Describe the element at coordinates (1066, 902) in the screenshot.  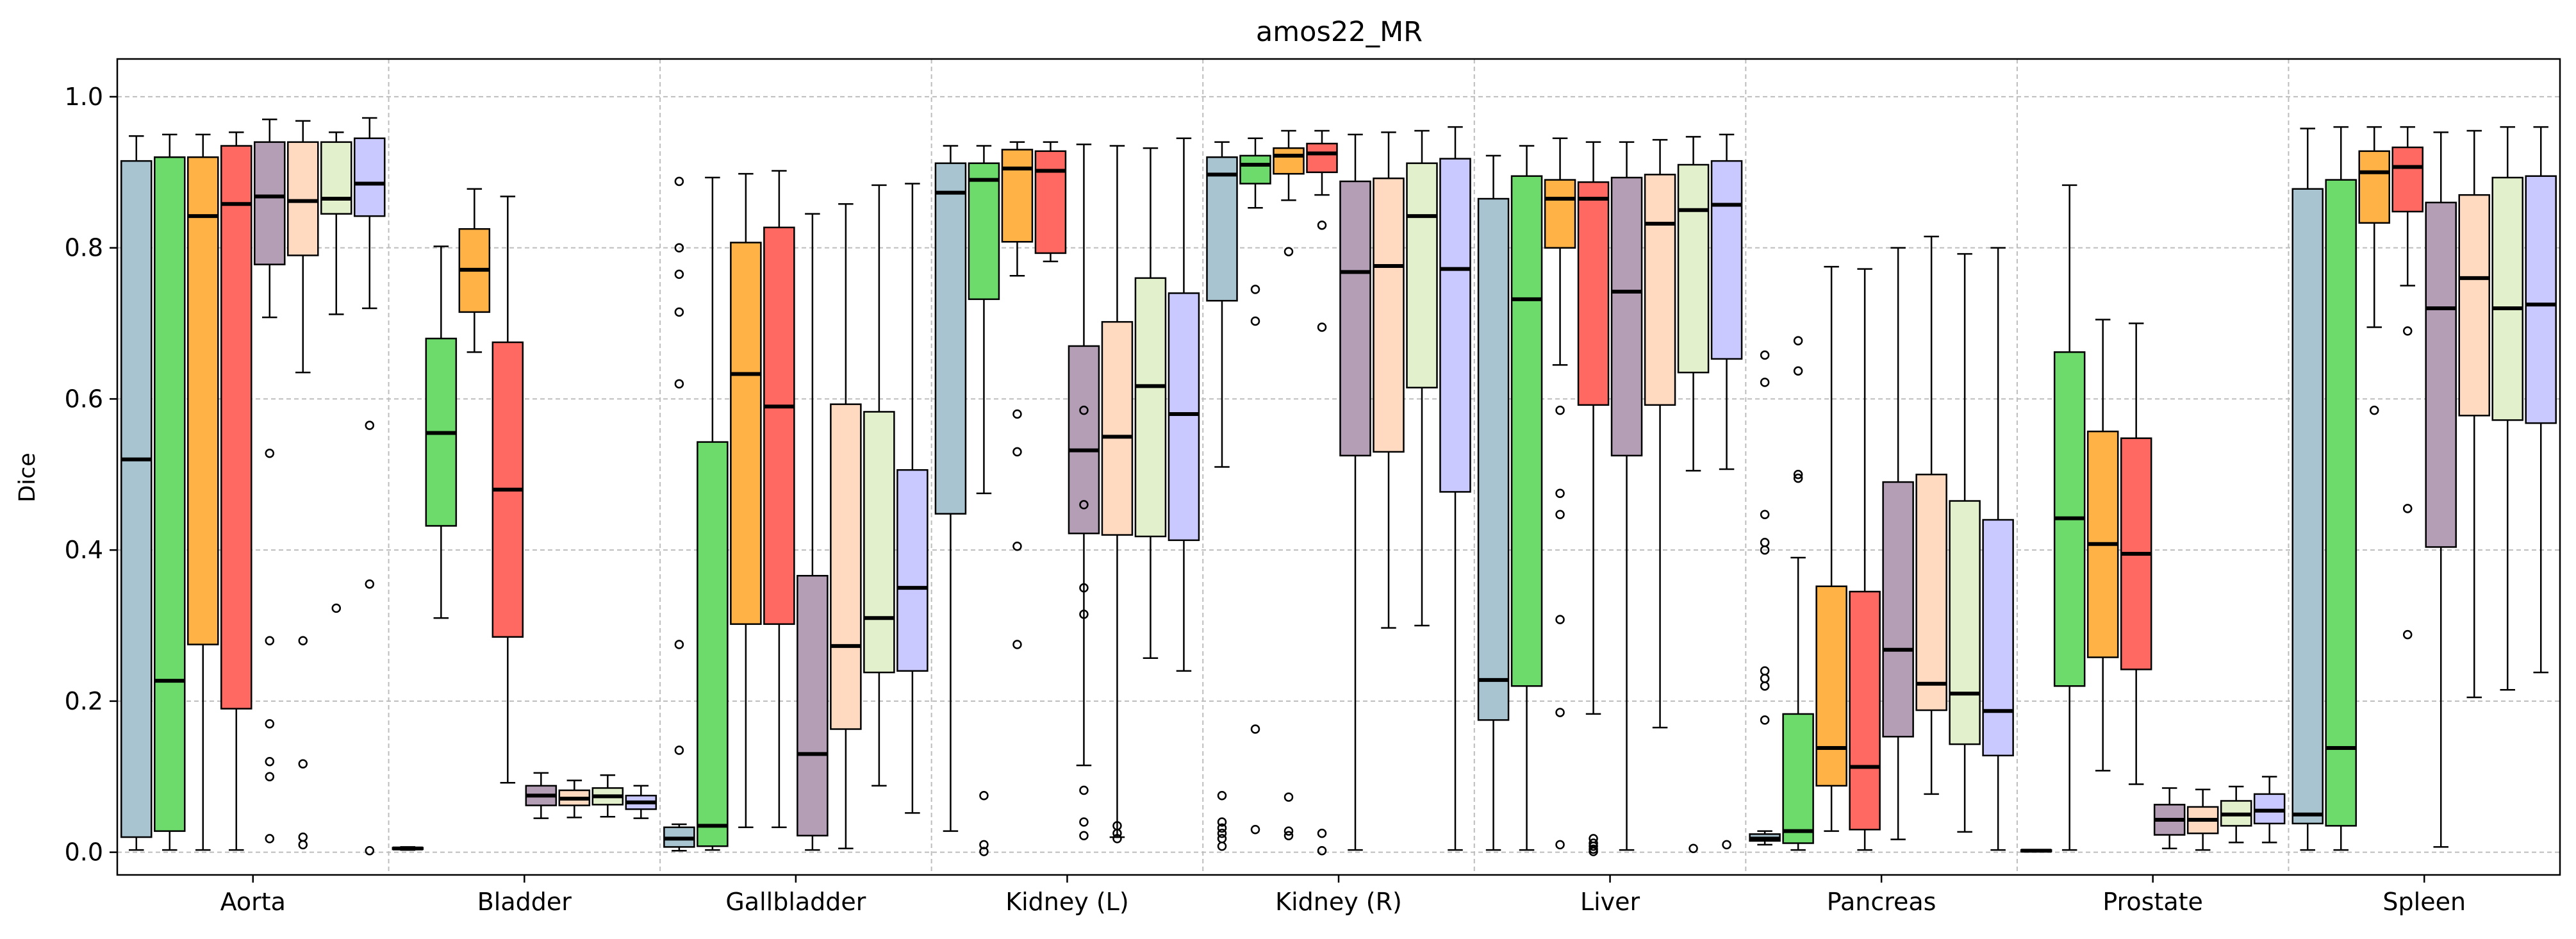
I see `x-tick-label: Kidney (L)` at that location.